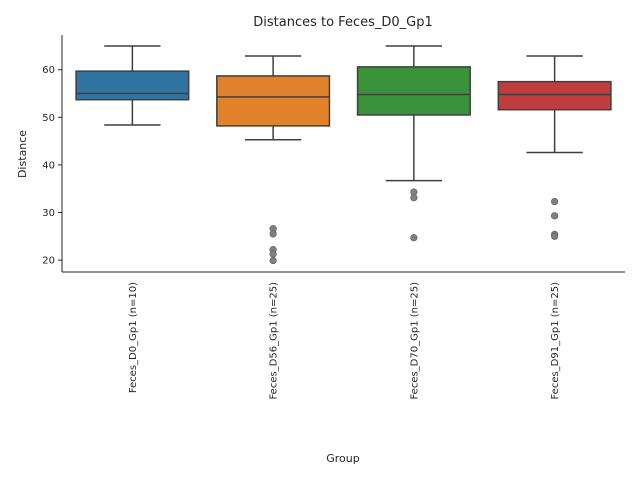 This screenshot has height=480, width=640. I want to click on x-axis-label: Group, so click(343, 458).